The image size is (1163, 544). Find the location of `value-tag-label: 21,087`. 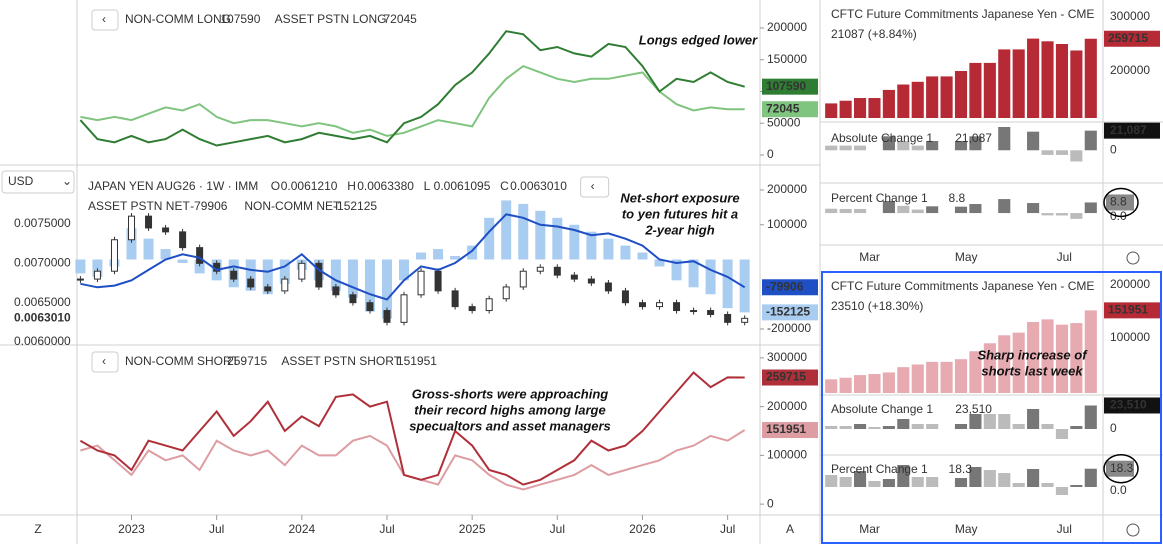

value-tag-label: 21,087 is located at coordinates (1128, 130).